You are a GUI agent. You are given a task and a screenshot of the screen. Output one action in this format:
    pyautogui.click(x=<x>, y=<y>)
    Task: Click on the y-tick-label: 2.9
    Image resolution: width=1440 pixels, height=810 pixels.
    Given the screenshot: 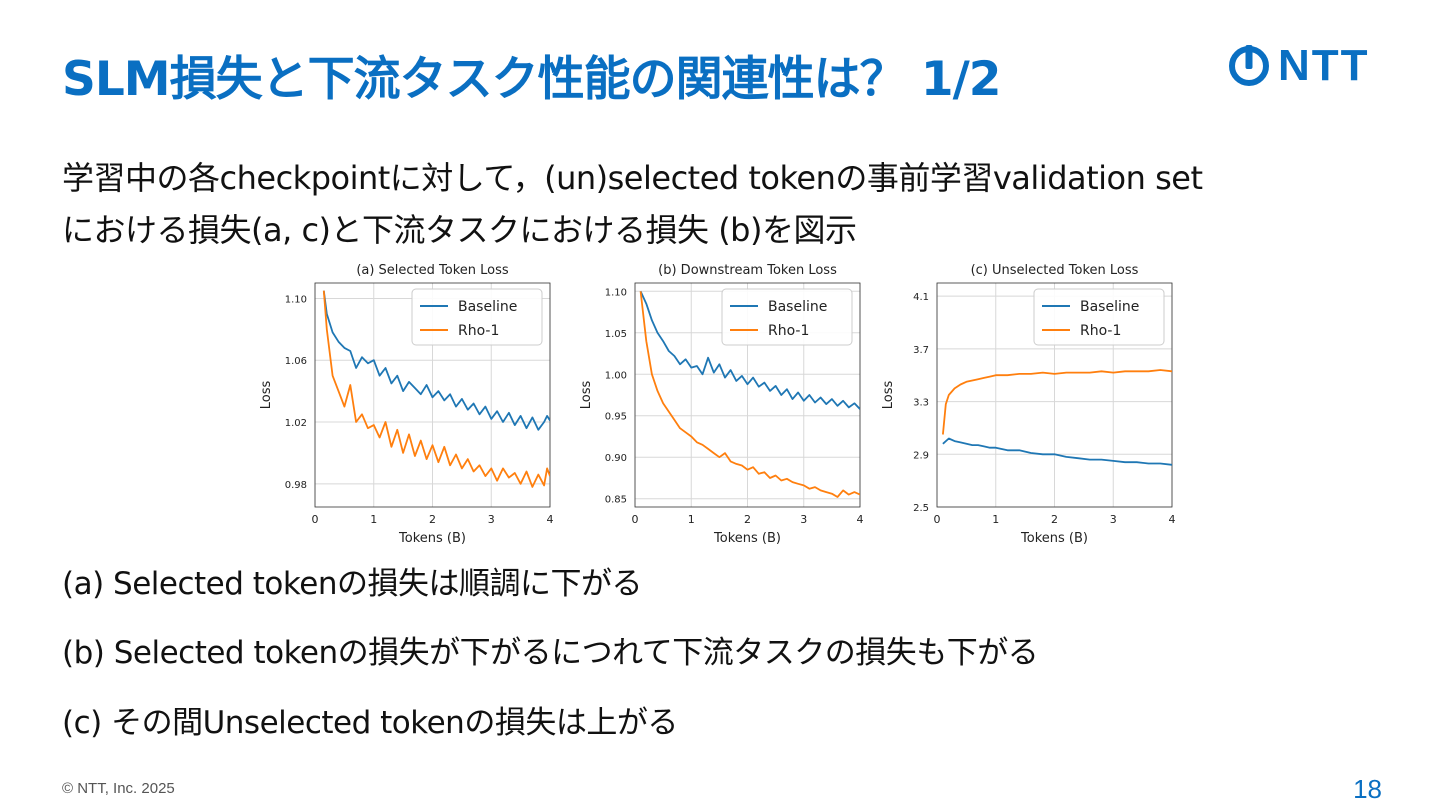 What is the action you would take?
    pyautogui.click(x=921, y=455)
    